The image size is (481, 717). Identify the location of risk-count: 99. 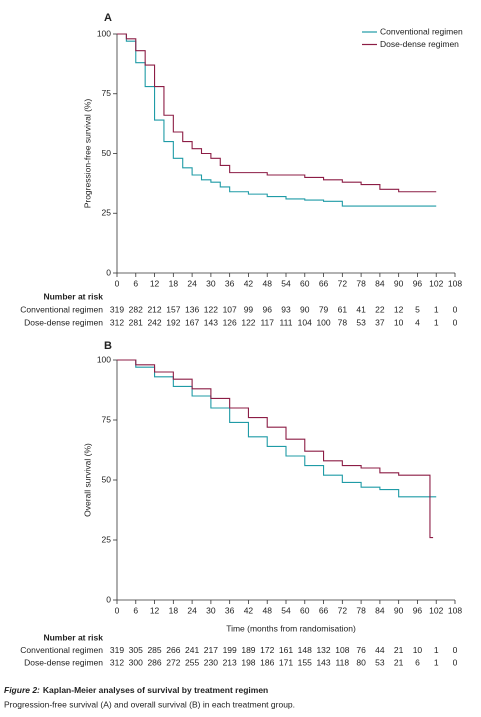
(249, 309).